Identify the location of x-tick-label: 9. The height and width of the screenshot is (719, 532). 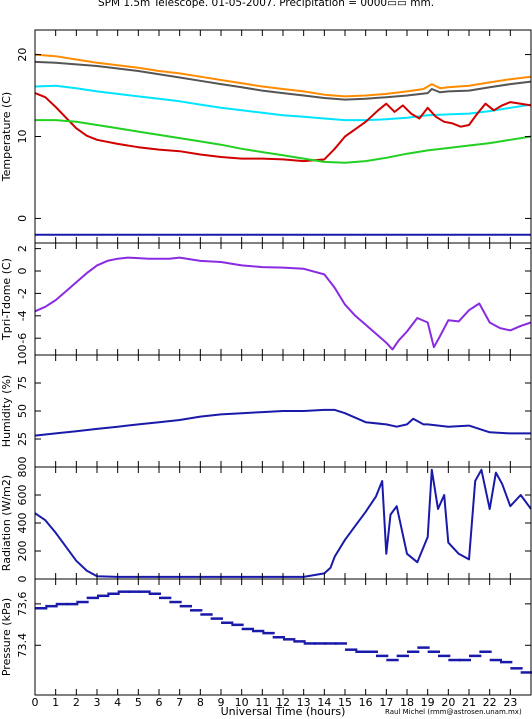
(221, 702).